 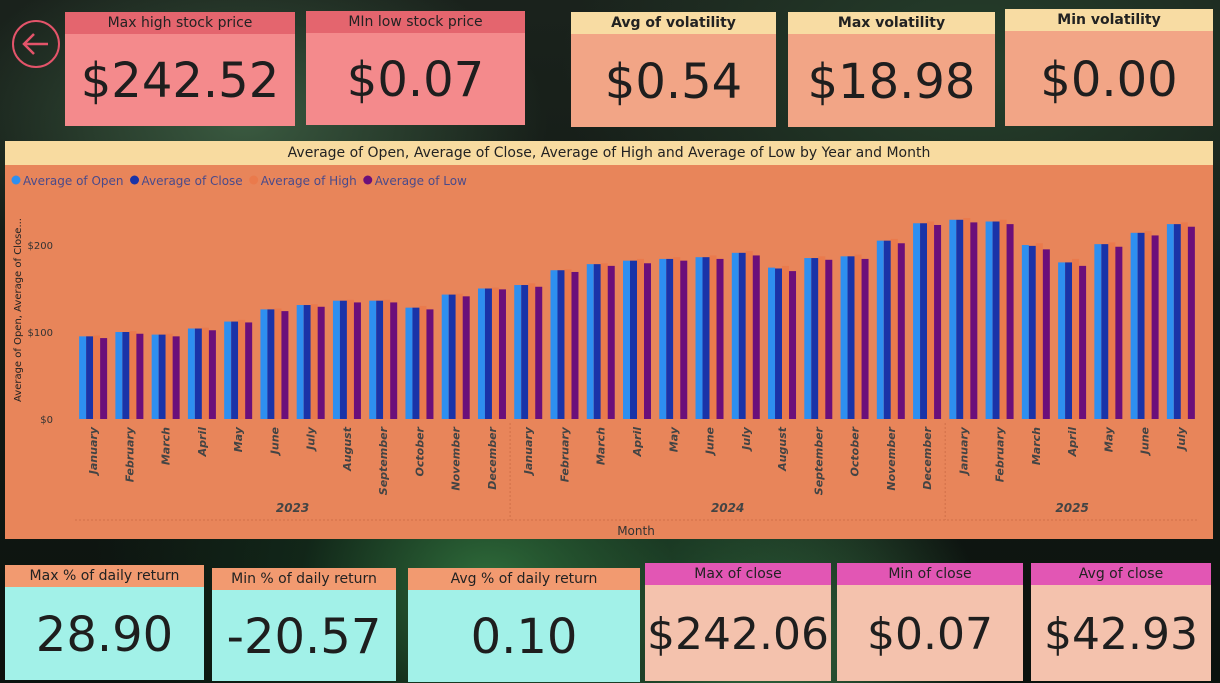 What do you see at coordinates (524, 579) in the screenshot?
I see `kpi-label: Avg % of daily return` at bounding box center [524, 579].